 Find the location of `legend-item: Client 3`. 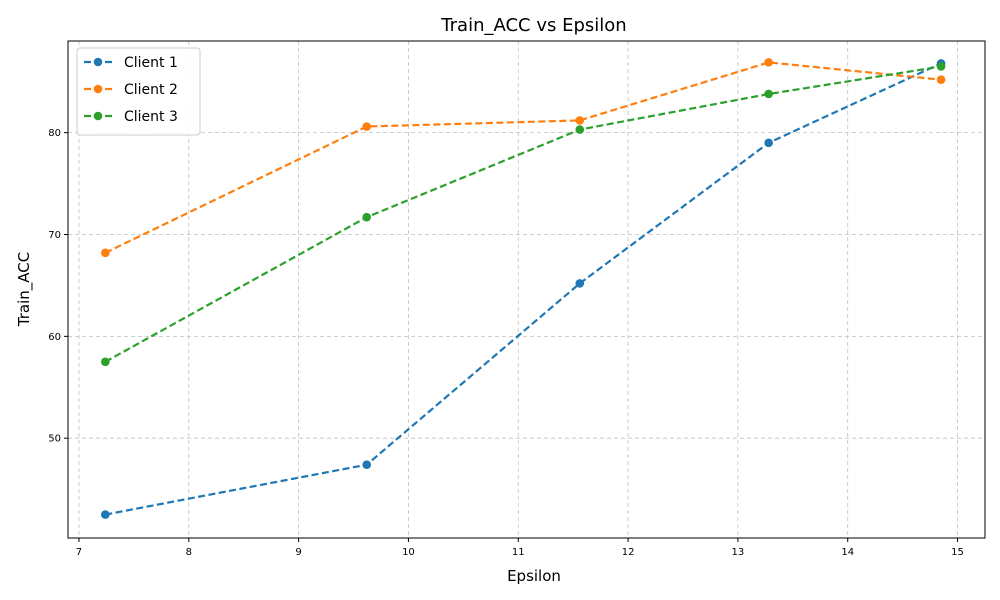

legend-item: Client 3 is located at coordinates (131, 117).